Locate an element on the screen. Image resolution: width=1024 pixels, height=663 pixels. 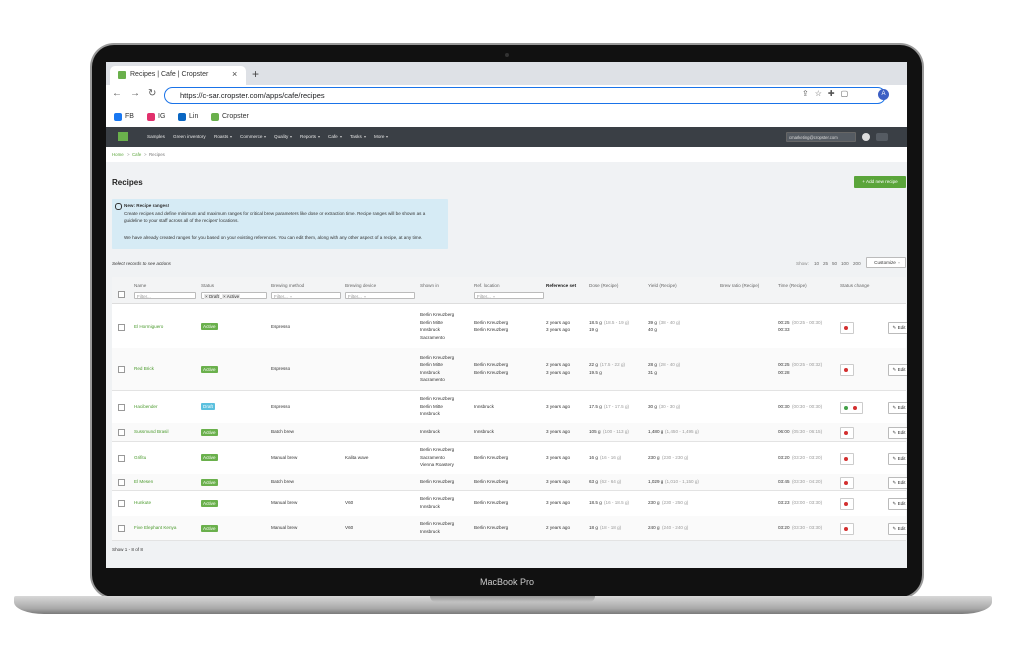
column-header: Status is located at coordinates (208, 285).